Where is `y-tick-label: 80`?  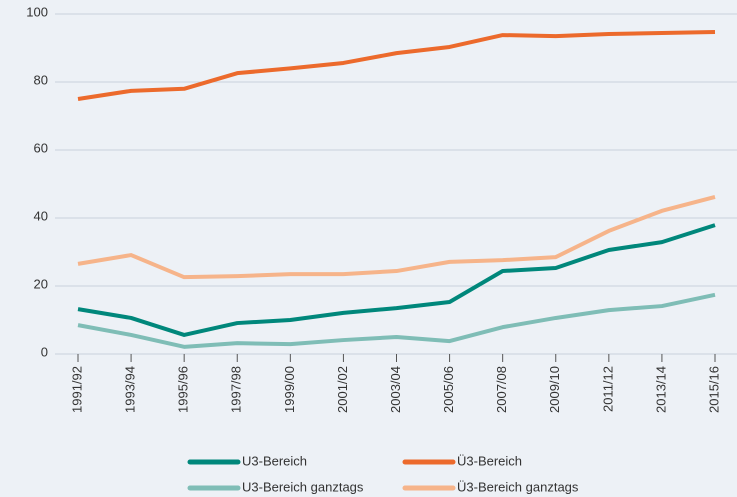
y-tick-label: 80 is located at coordinates (41, 79).